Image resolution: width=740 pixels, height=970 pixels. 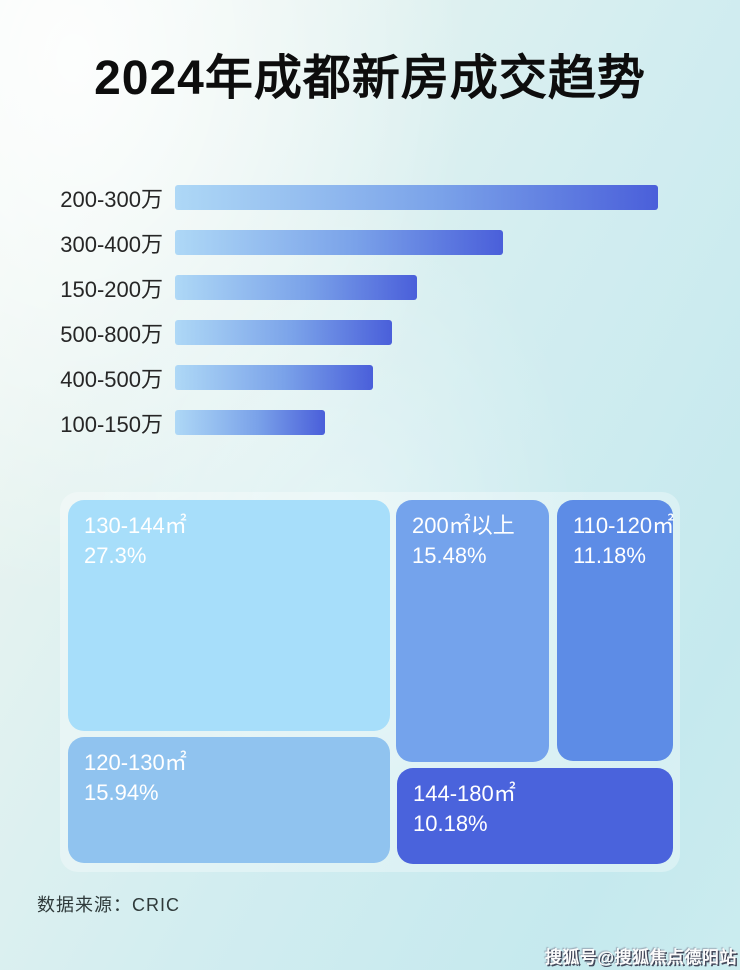 I want to click on page-title: 2024年成都新房成交趋势, so click(x=370, y=78).